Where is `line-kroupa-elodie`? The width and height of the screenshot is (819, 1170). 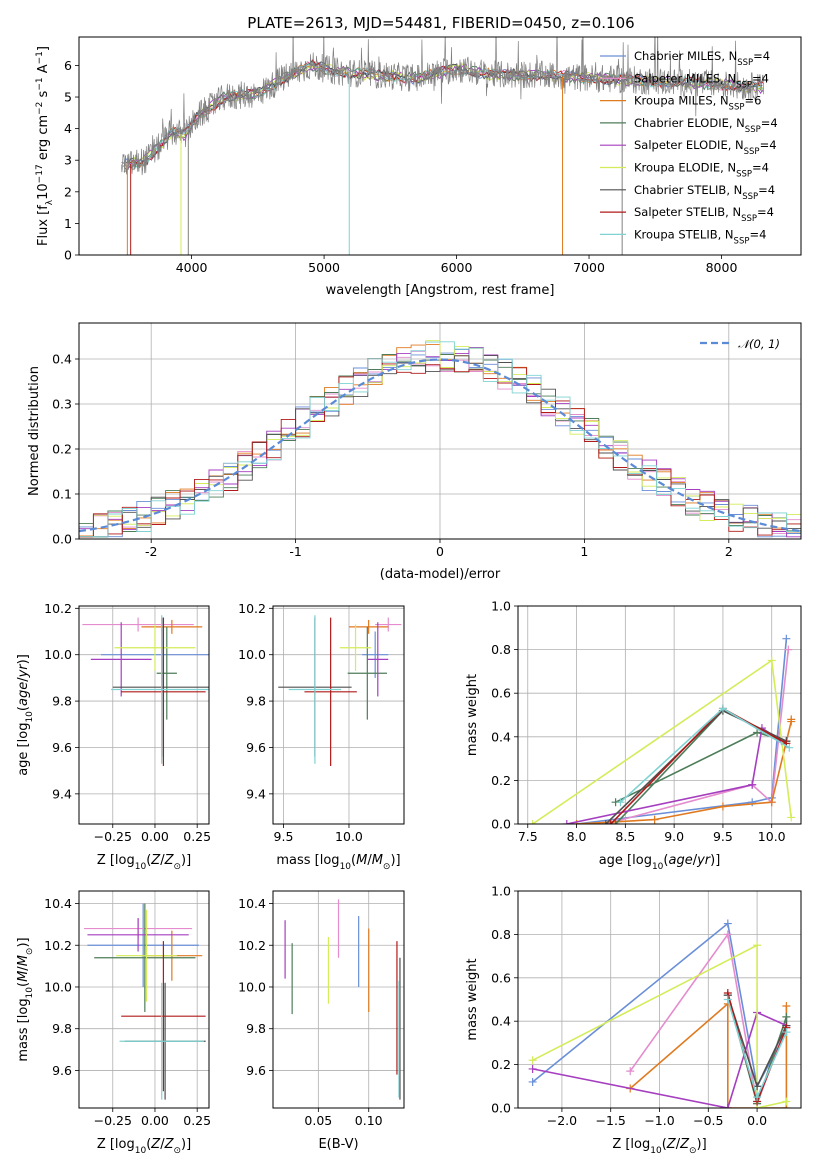 line-kroupa-elodie is located at coordinates (659, 1025).